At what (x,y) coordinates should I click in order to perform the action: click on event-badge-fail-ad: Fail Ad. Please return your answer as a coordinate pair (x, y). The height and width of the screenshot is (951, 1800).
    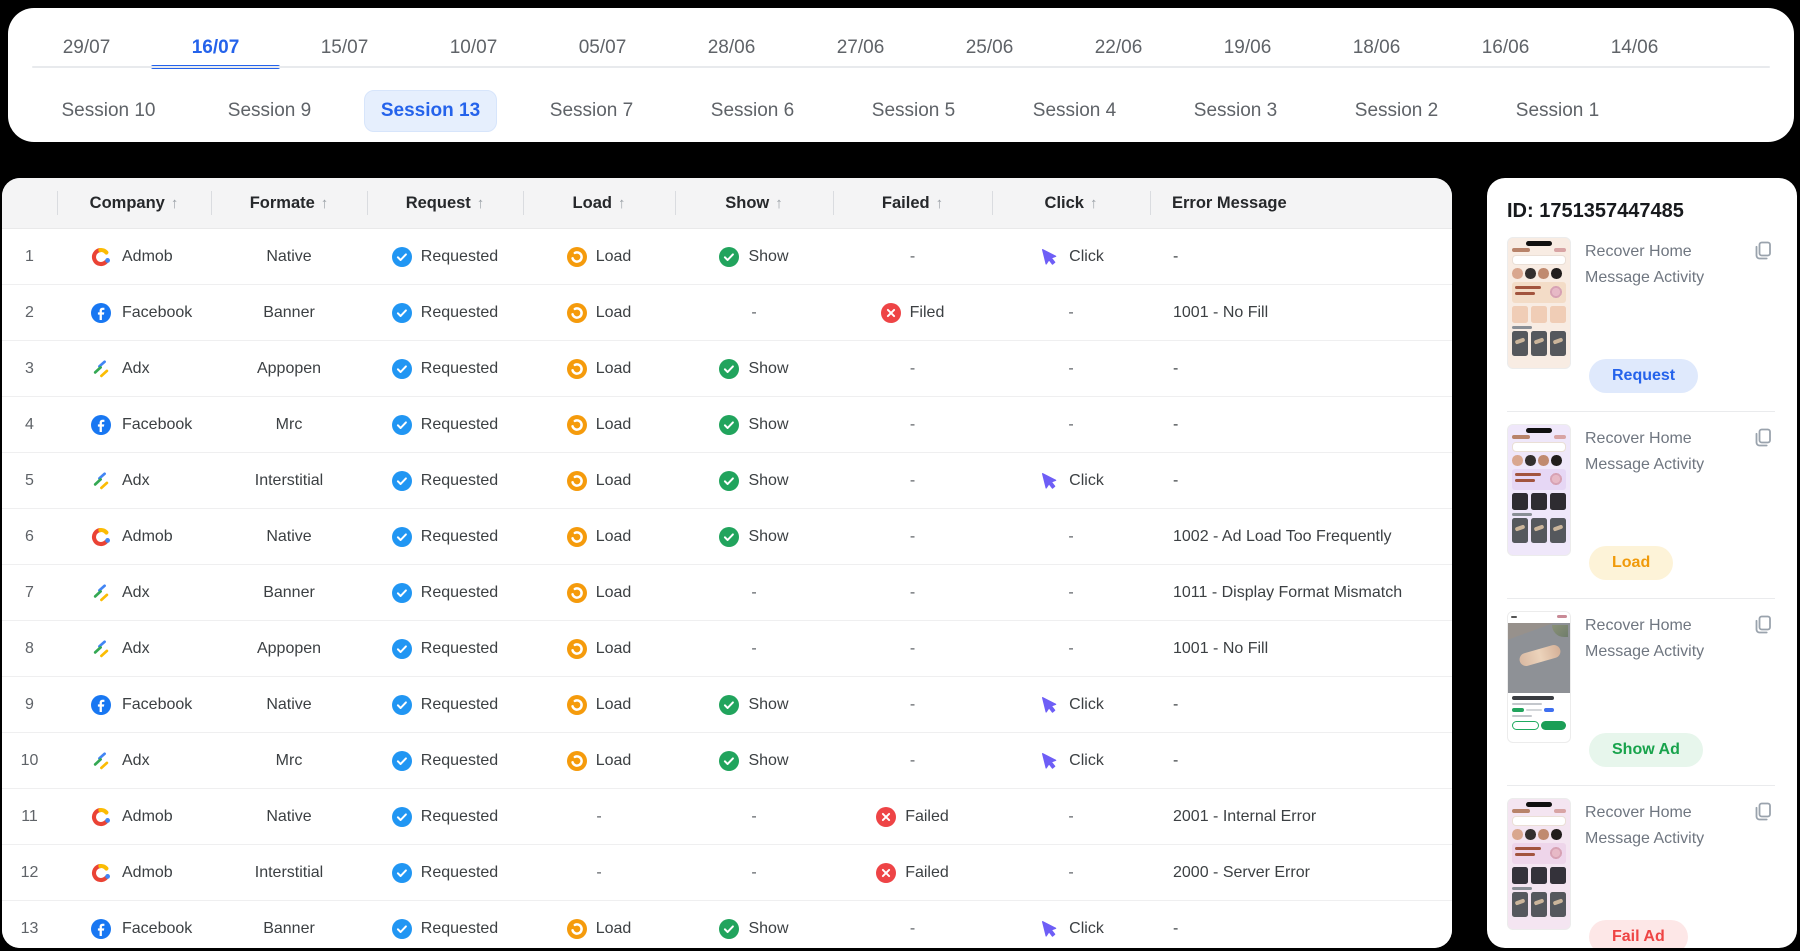
    Looking at the image, I should click on (1638, 934).